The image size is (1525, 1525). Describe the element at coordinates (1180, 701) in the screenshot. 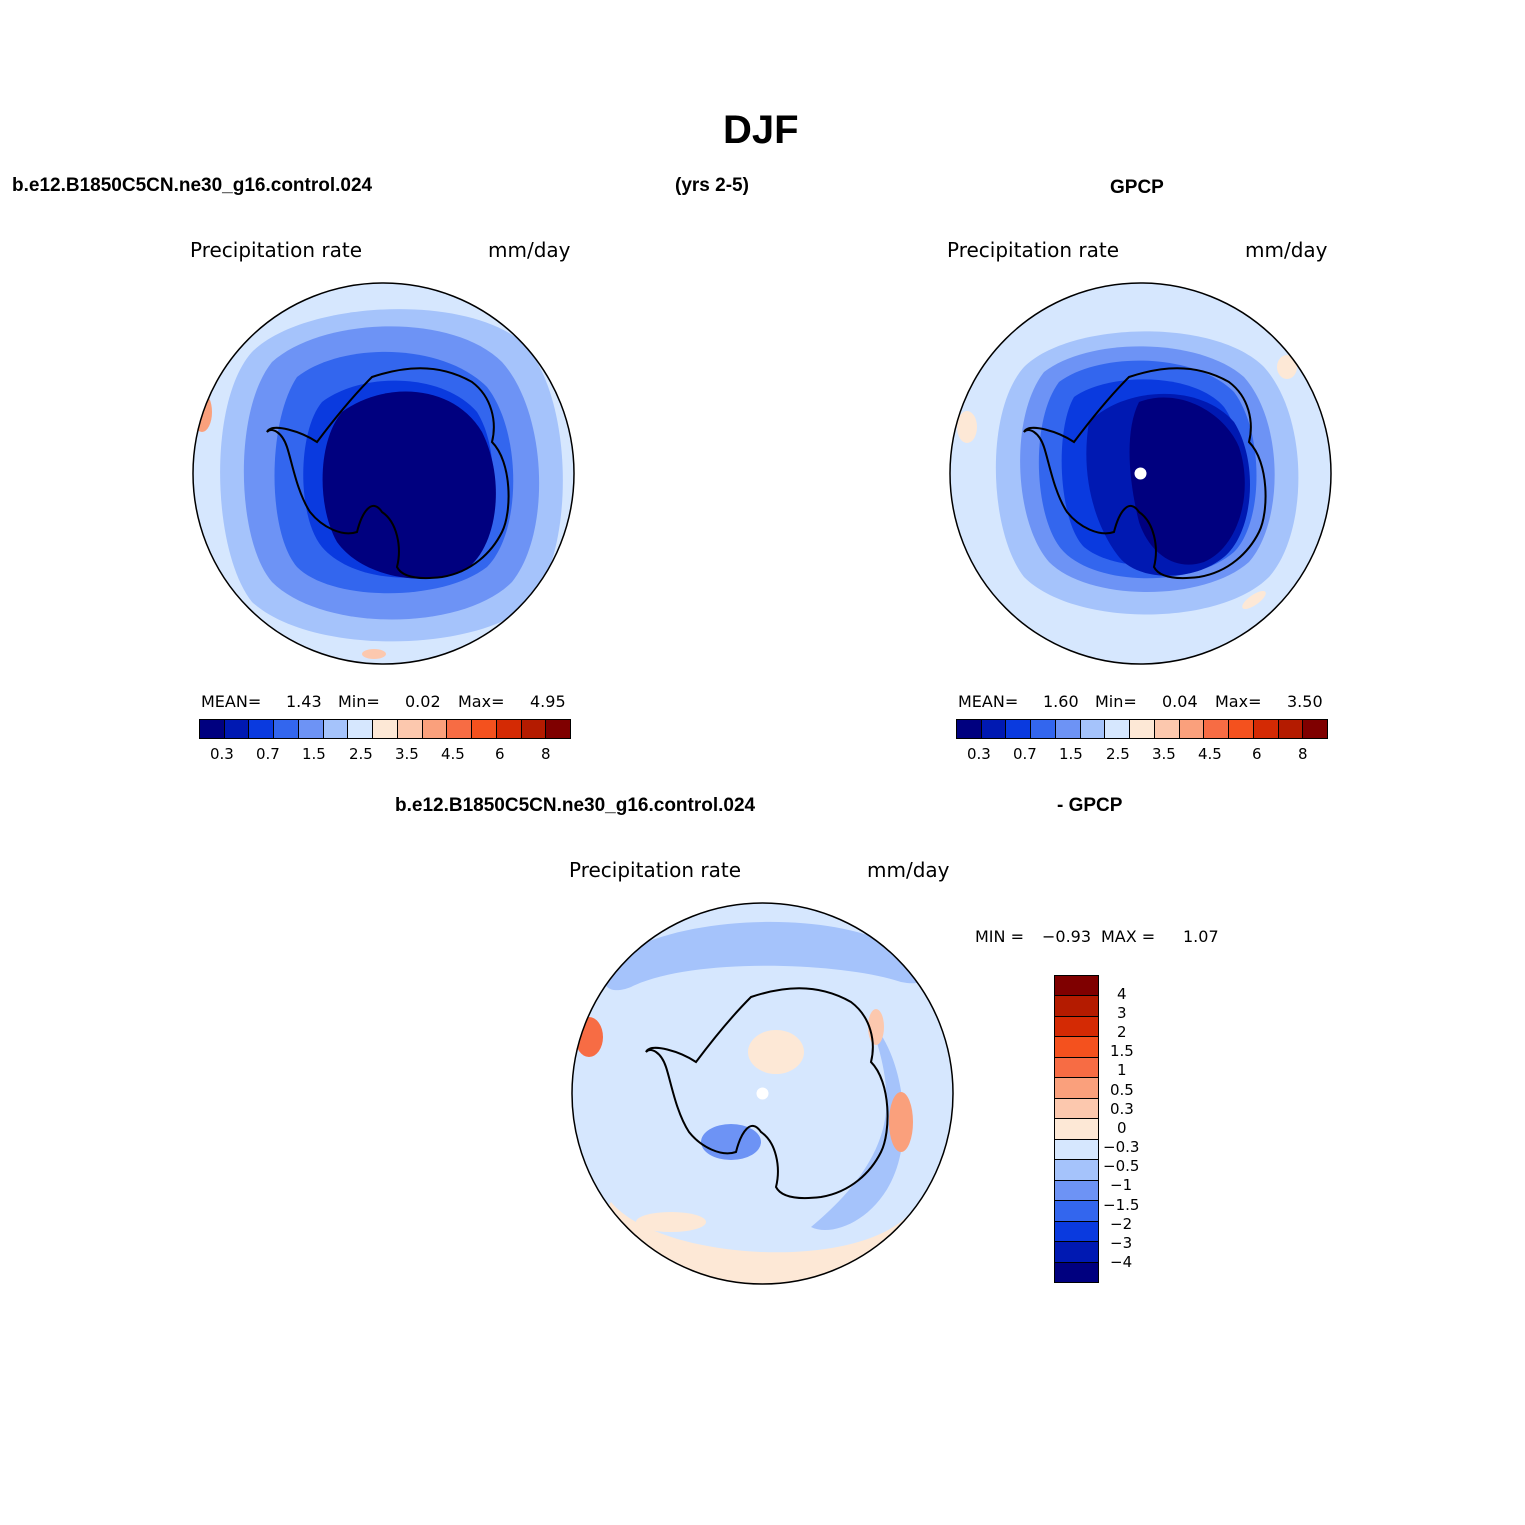

I see `obs-min-value: 0.04` at that location.